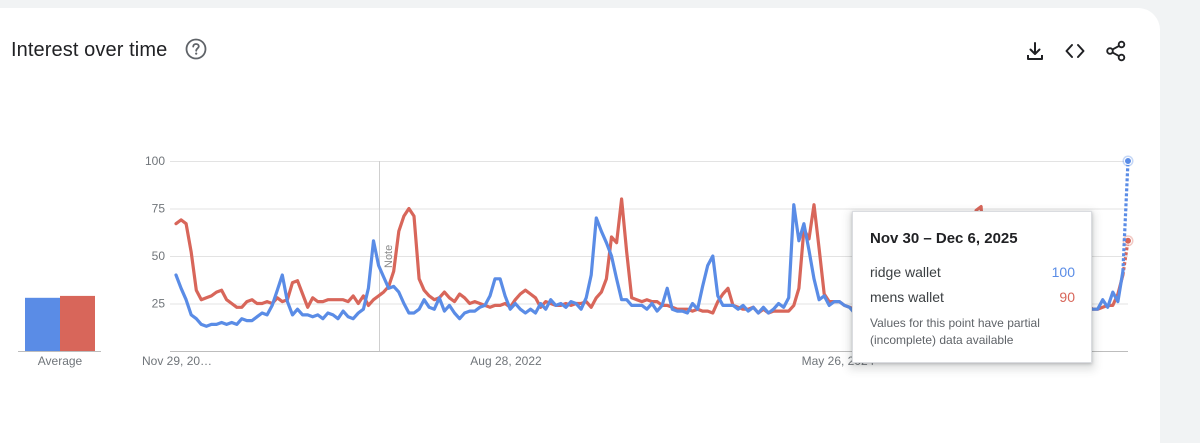 Image resolution: width=1200 pixels, height=443 pixels. Describe the element at coordinates (1067, 297) in the screenshot. I see `tooltip-series-value: 90` at that location.